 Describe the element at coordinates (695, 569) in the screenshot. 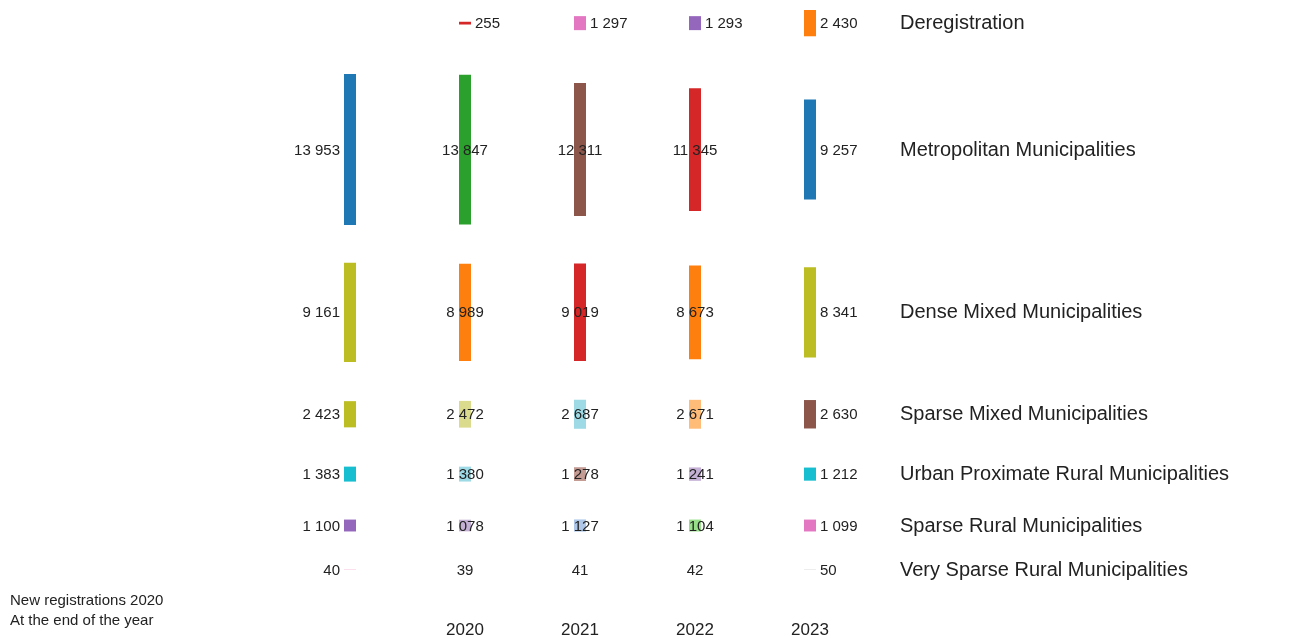

I see `data-label: 42` at that location.